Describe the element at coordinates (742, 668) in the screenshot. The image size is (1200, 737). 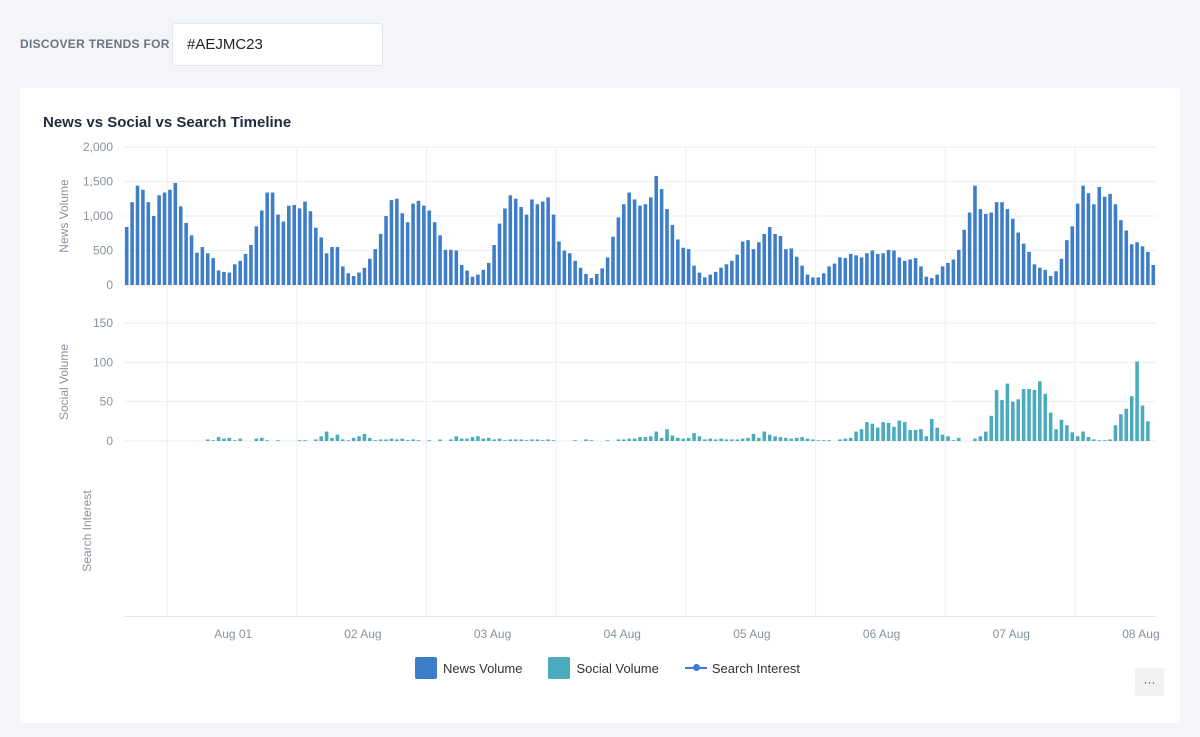
I see `legend-item-search: Search Interest` at that location.